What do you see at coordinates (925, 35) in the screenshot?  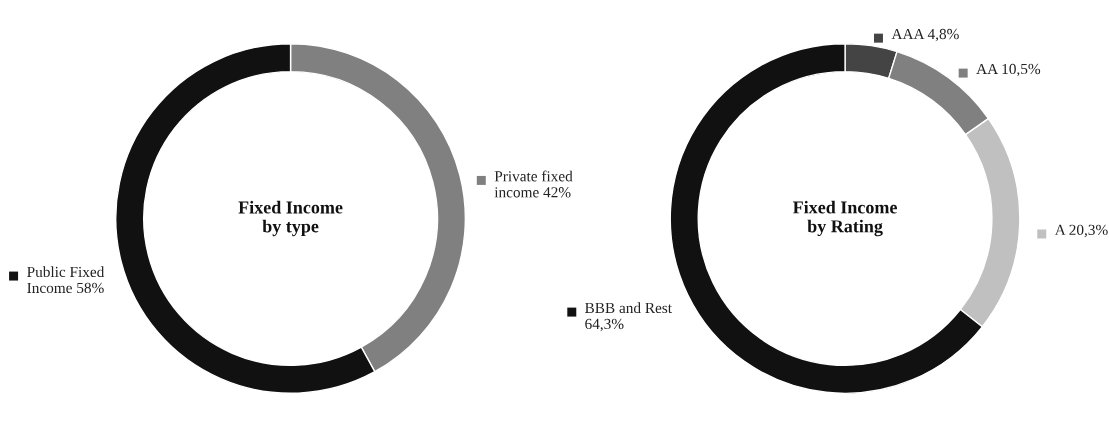 I see `legend-label: AAA 4,8%` at bounding box center [925, 35].